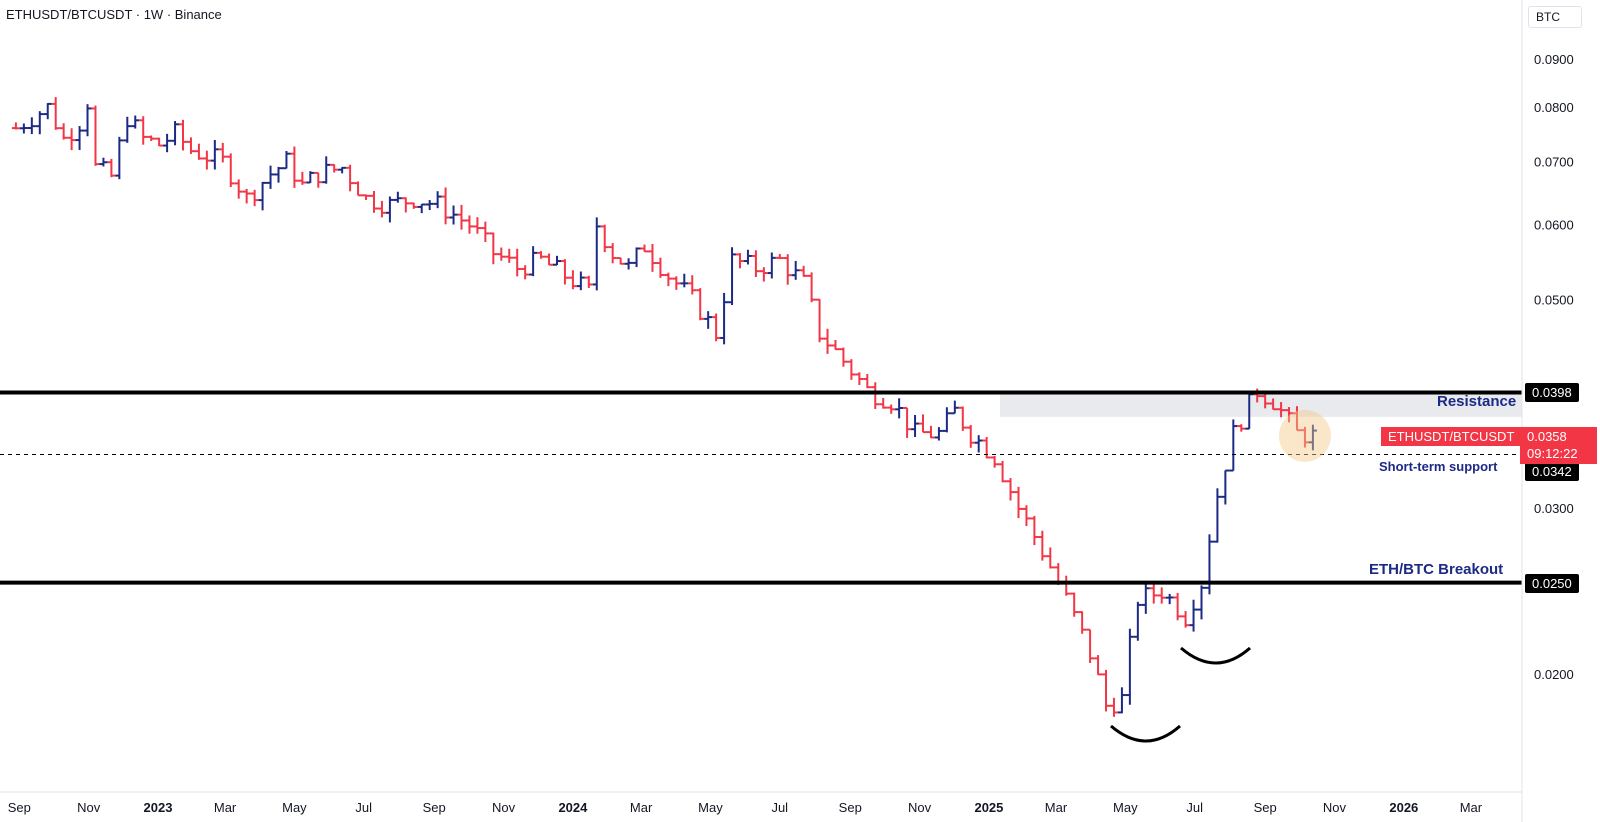 This screenshot has height=822, width=1600. Describe the element at coordinates (573, 807) in the screenshot. I see `time-tick-label: 2024` at that location.